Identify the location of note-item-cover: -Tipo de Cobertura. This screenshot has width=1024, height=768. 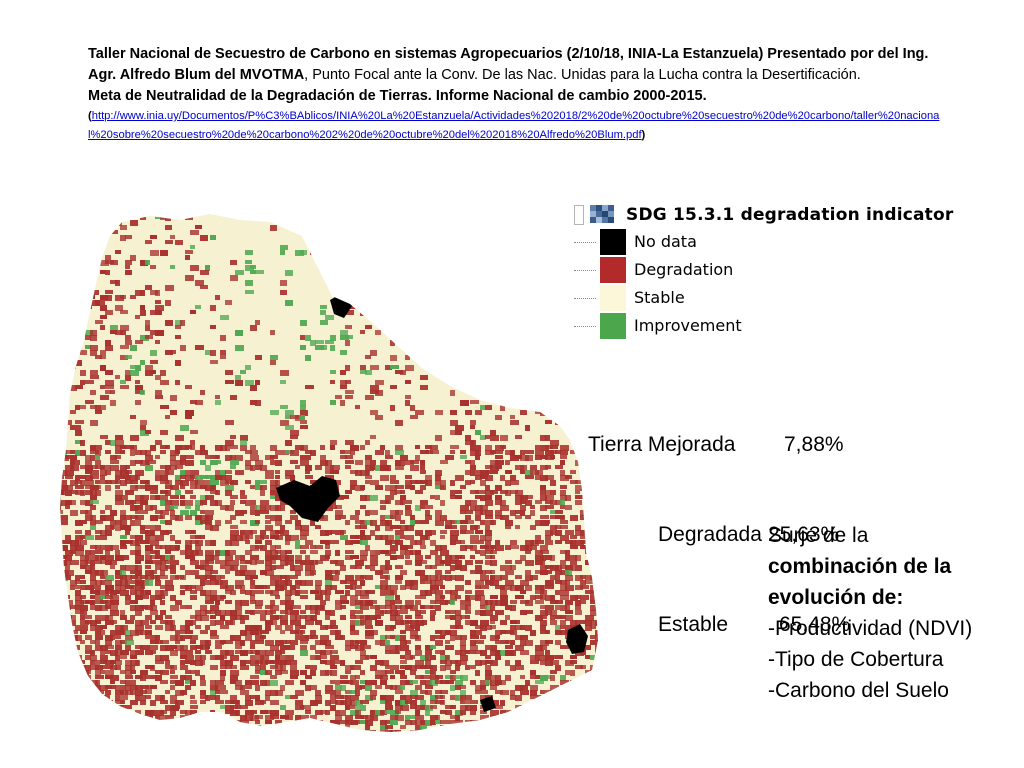
(856, 659).